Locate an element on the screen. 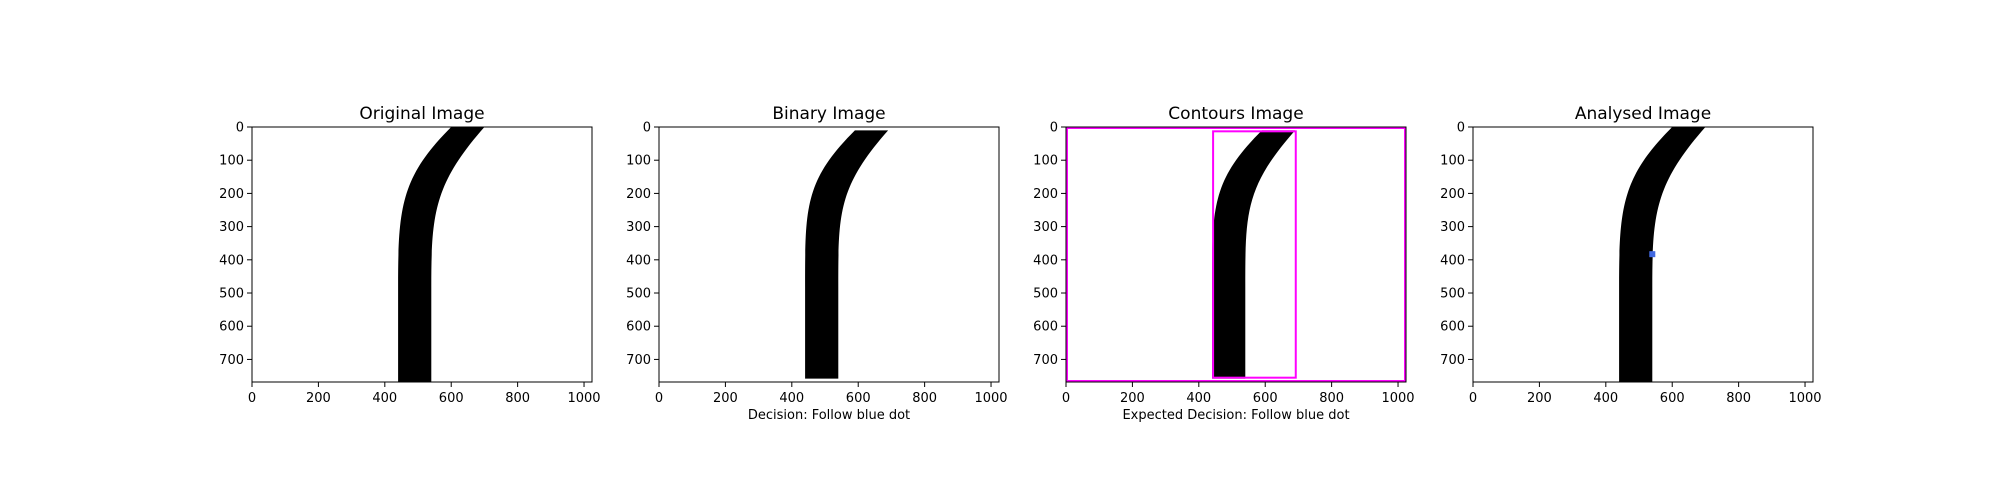 The height and width of the screenshot is (500, 2000). panel-title: Original Image is located at coordinates (421, 114).